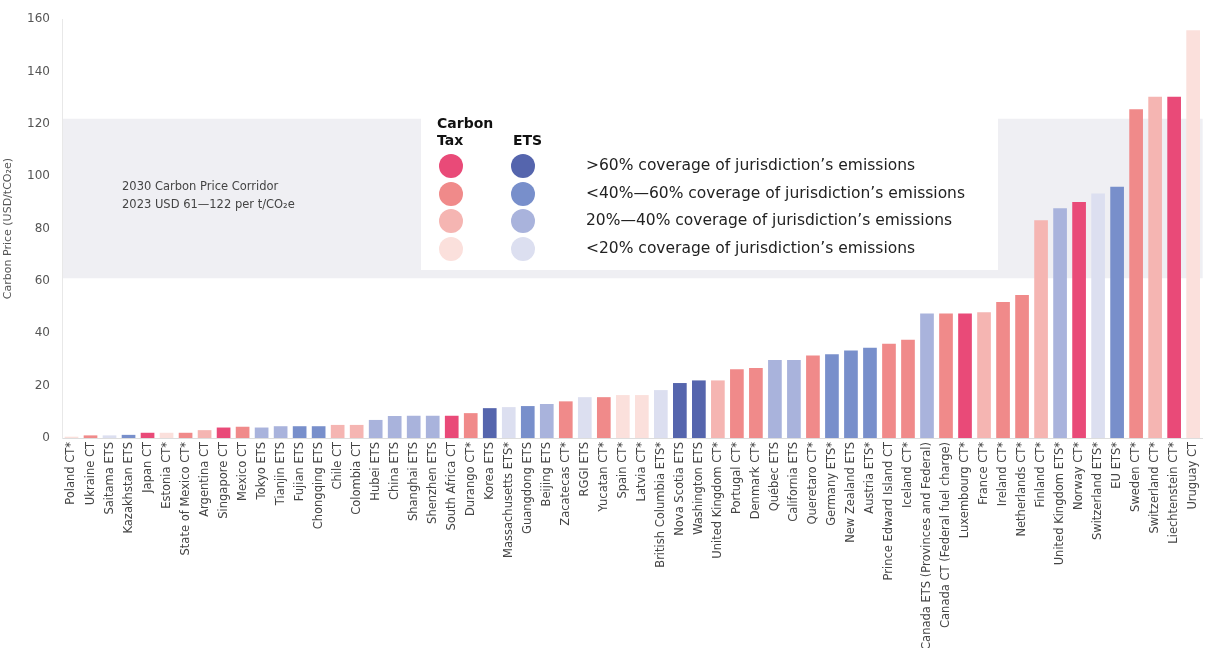  Describe the element at coordinates (412, 482) in the screenshot. I see `x-tick-label: Shanghai ETS` at that location.